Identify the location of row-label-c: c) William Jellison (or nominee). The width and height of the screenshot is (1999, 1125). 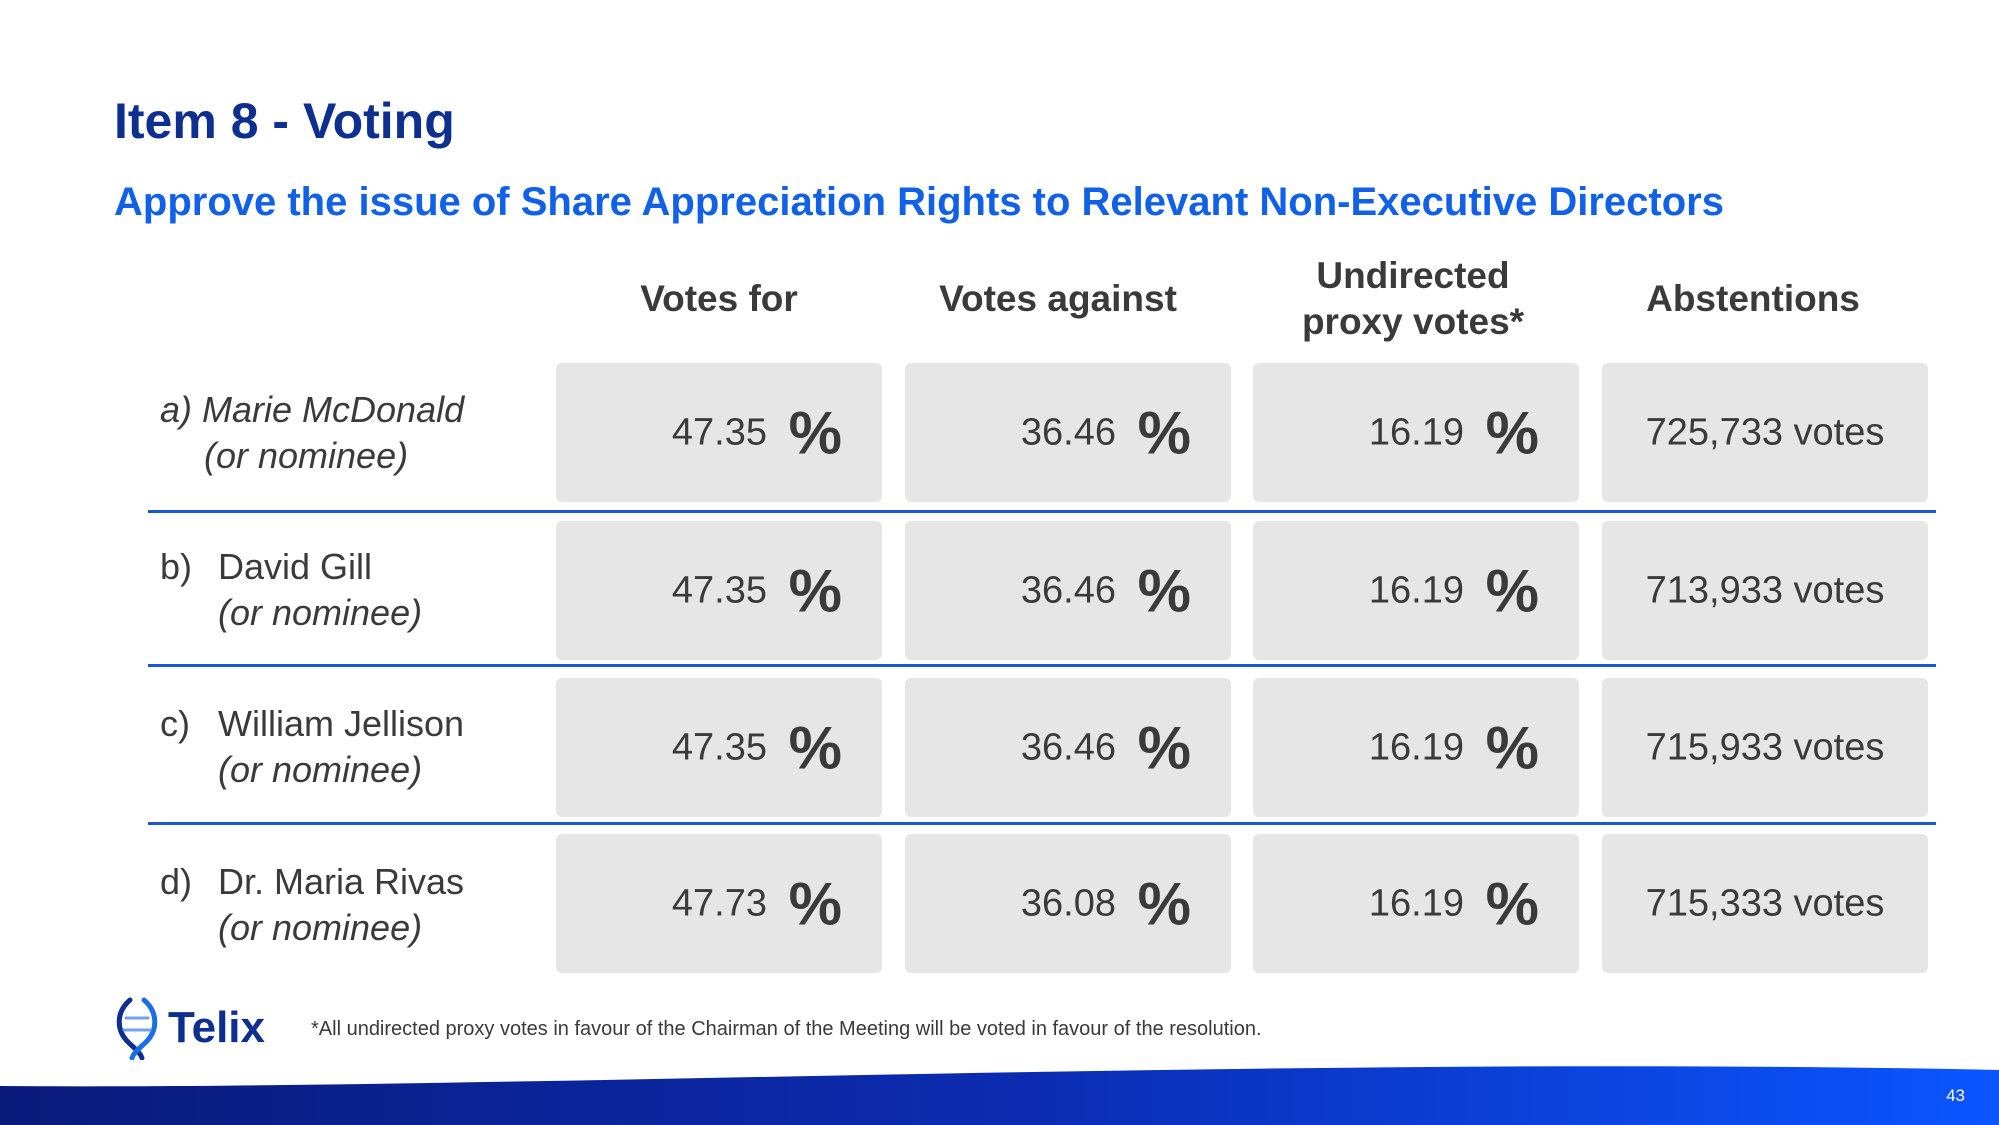
(312, 746).